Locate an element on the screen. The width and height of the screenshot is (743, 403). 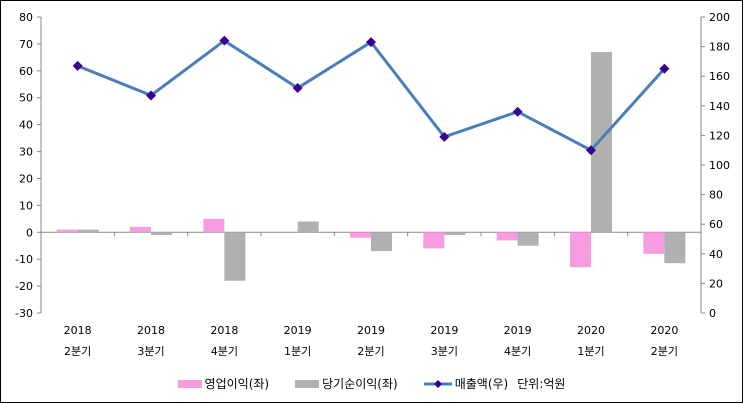
legend-item-net-income: 당기순이익(좌) is located at coordinates (346, 383).